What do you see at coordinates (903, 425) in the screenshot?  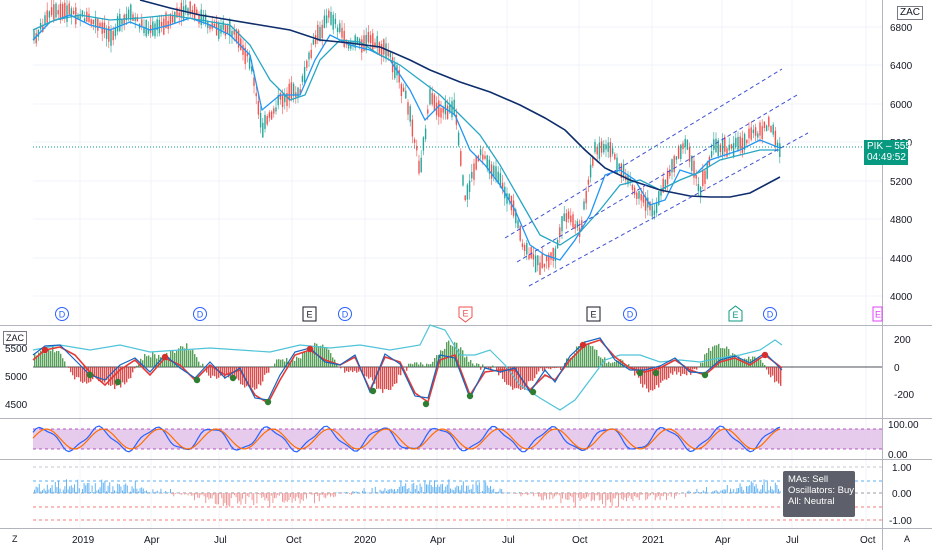 I see `stoch-tick: 100.00` at bounding box center [903, 425].